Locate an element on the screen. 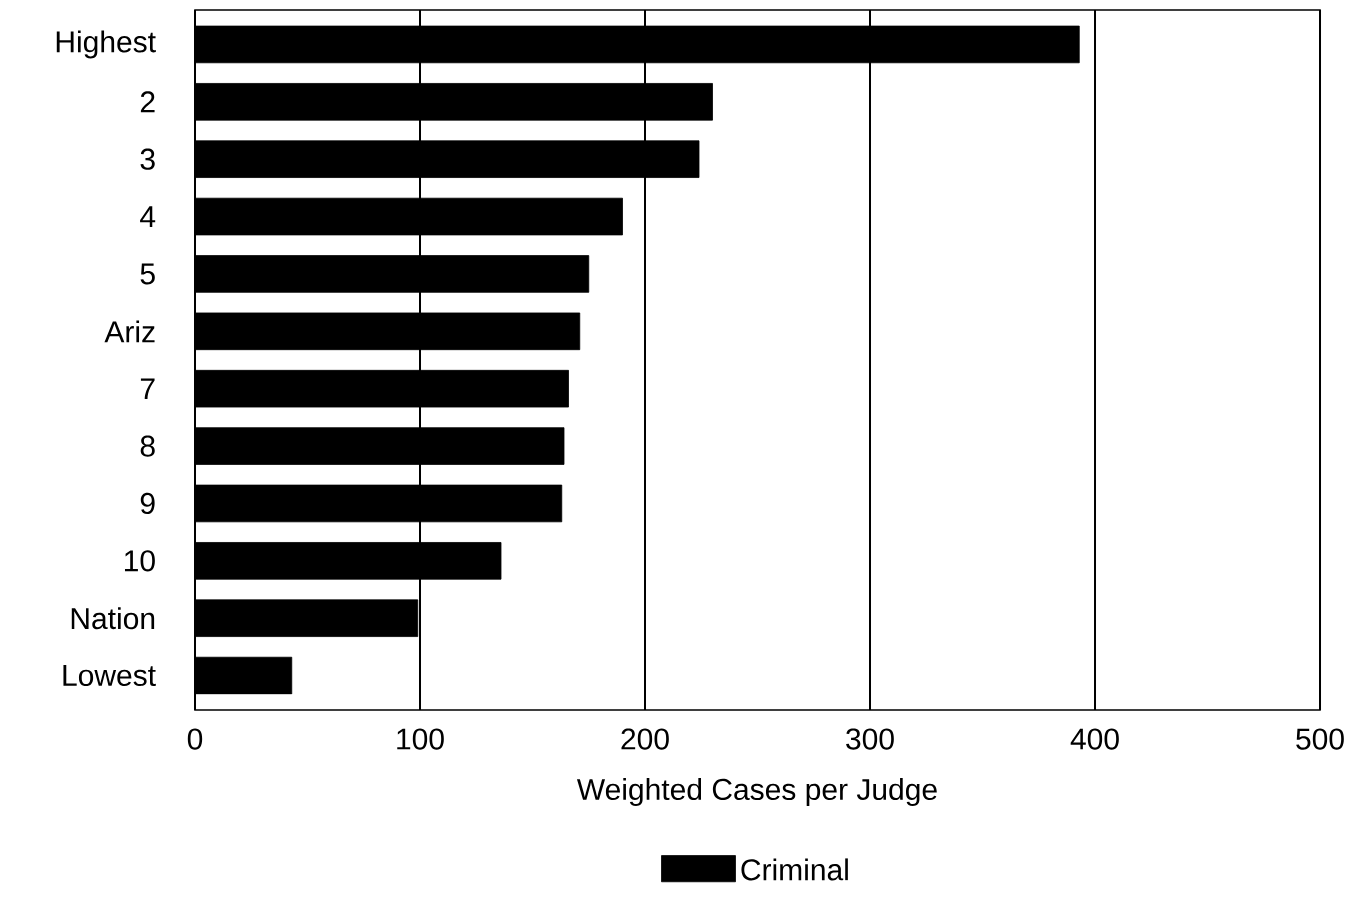 The height and width of the screenshot is (906, 1360). y-tick-label: 7 is located at coordinates (147, 389).